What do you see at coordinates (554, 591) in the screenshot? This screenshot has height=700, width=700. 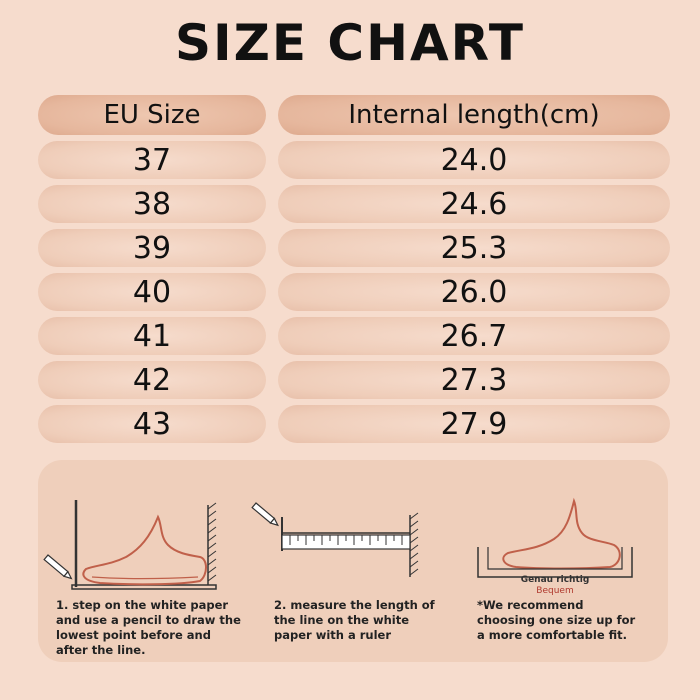 I see `fit-label-comfortable: Bequem` at bounding box center [554, 591].